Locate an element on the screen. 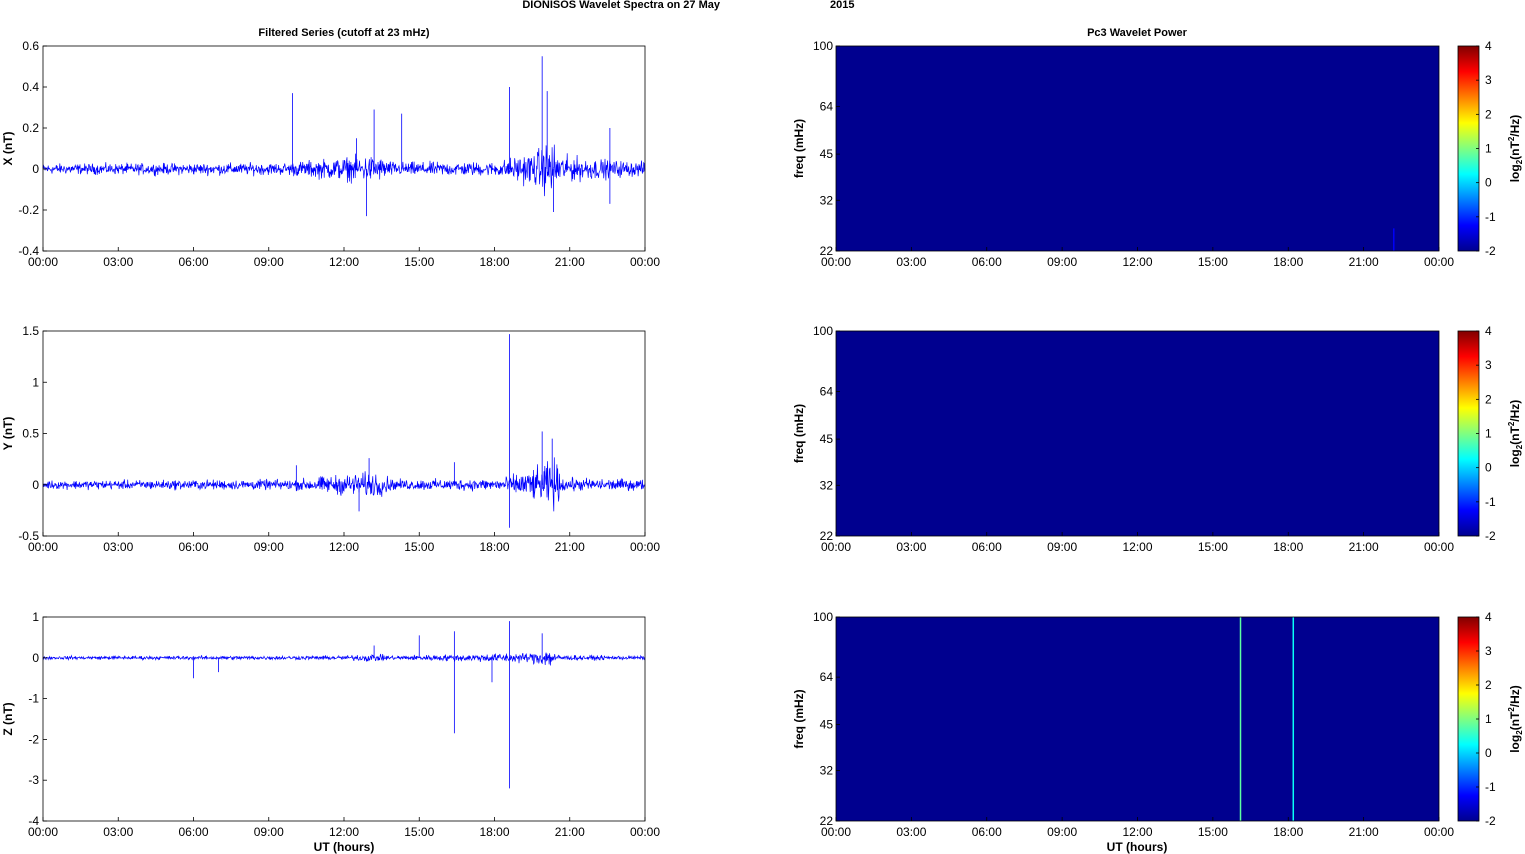 This screenshot has width=1525, height=854. colorbar-tick-label: 3 is located at coordinates (1488, 365).